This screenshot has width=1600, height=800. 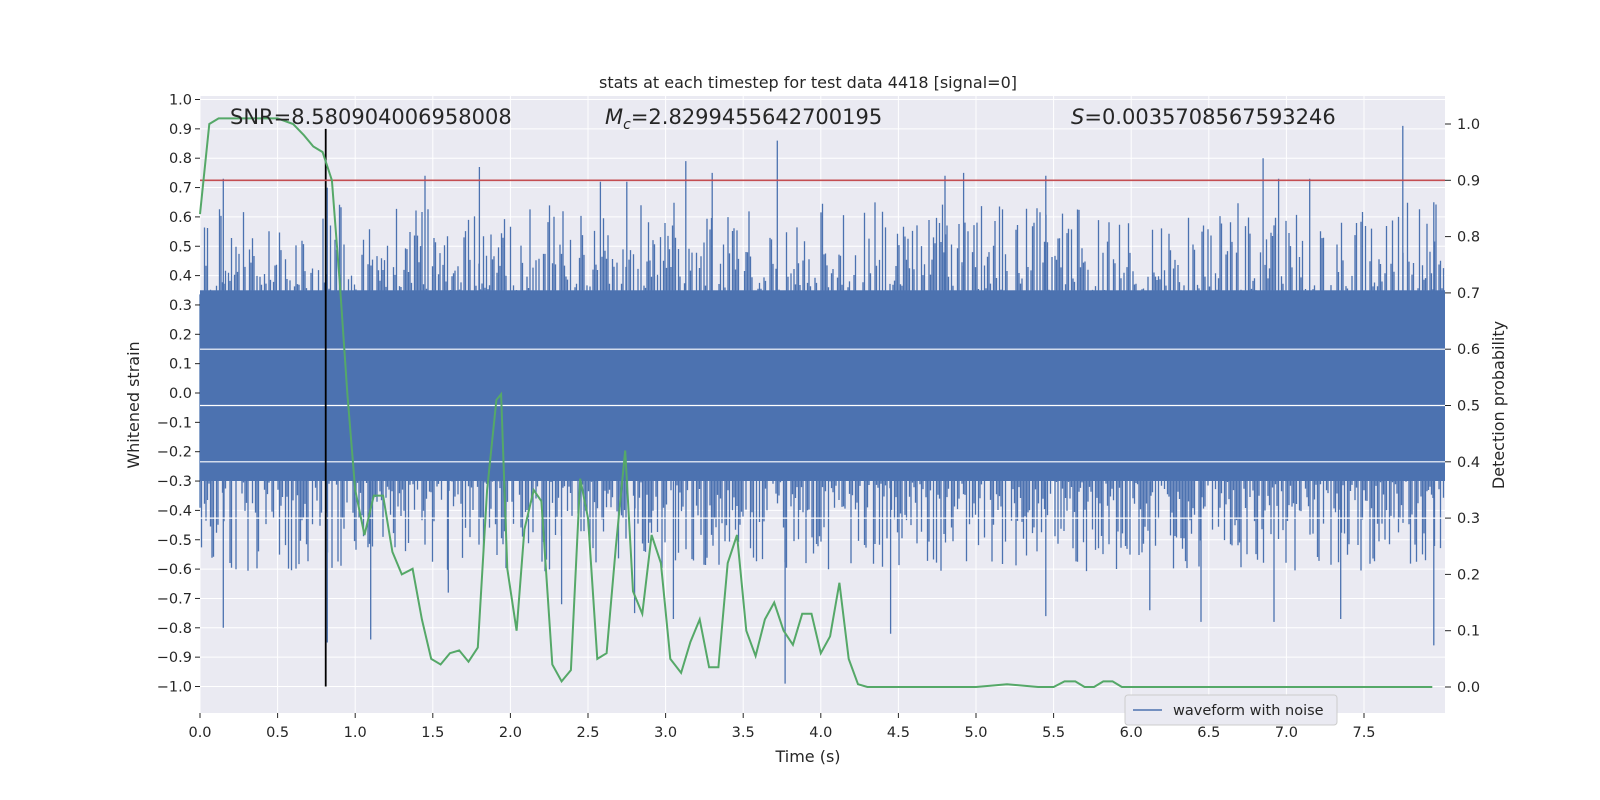 What do you see at coordinates (820, 733) in the screenshot?
I see `x-tick-label: 4.0` at bounding box center [820, 733].